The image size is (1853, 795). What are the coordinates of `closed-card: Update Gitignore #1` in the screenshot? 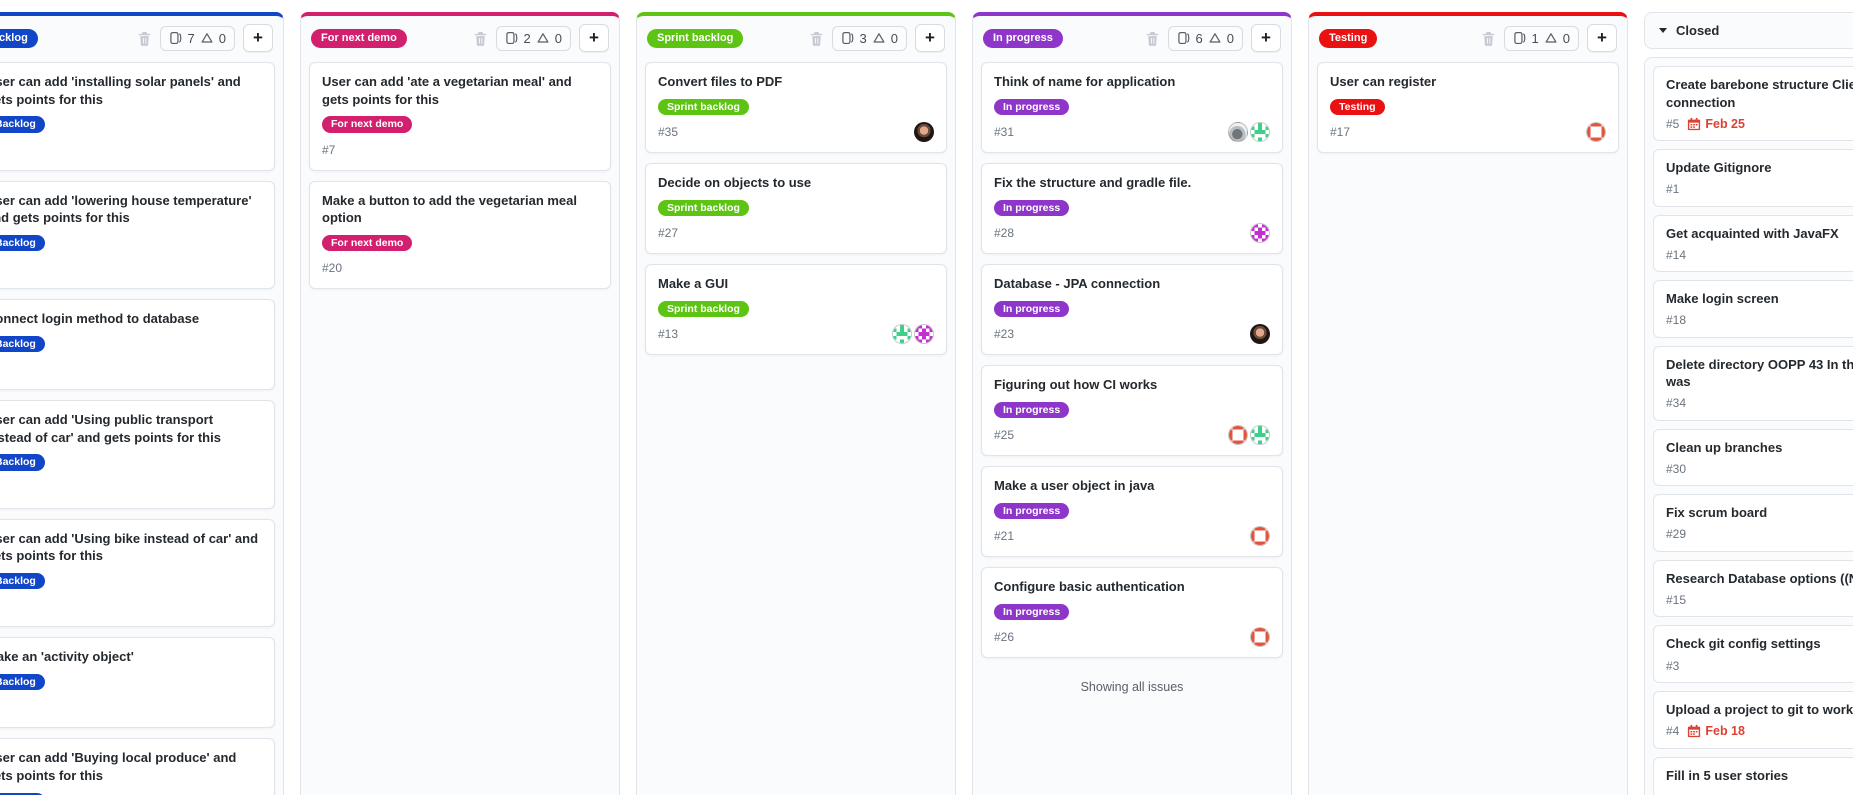 It's located at (1753, 178).